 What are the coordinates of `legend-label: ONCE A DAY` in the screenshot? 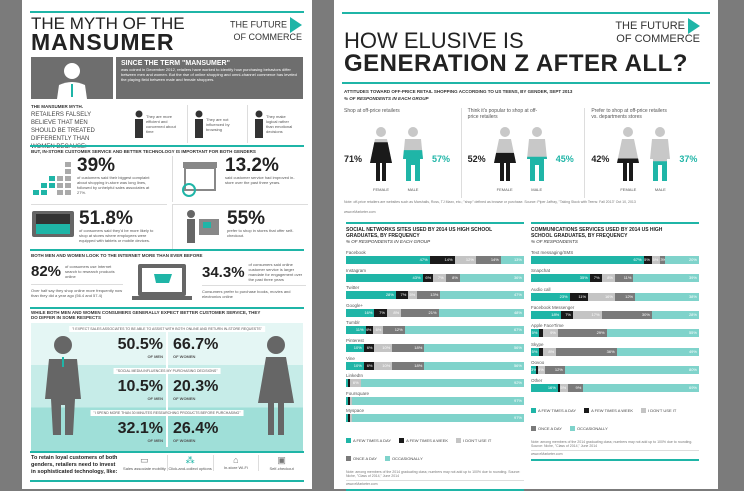 It's located at (550, 429).